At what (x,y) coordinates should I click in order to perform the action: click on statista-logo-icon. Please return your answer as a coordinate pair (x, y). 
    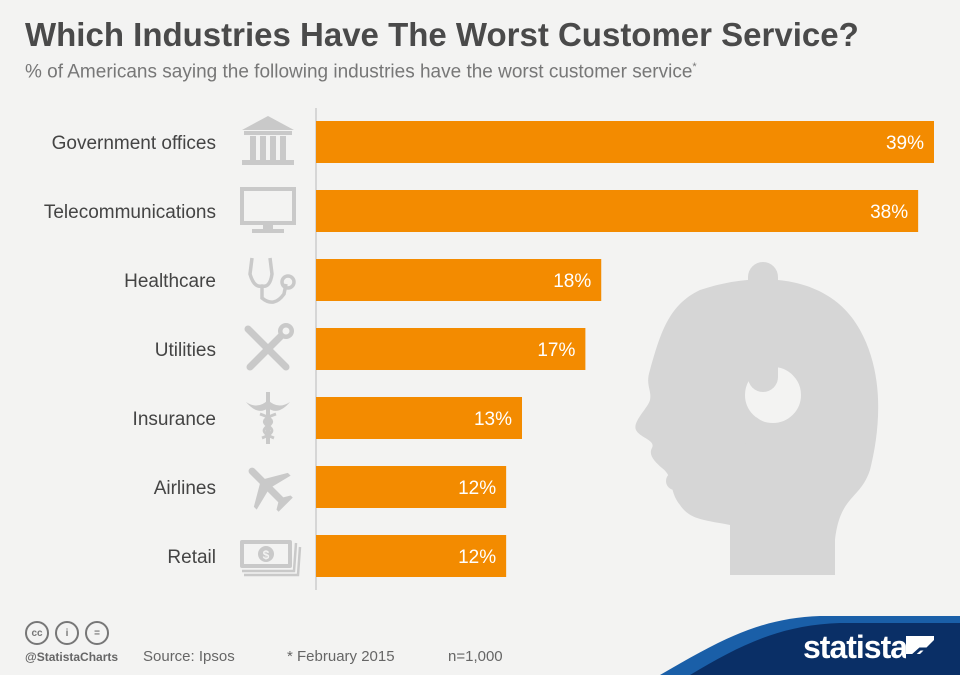
    Looking at the image, I should click on (920, 649).